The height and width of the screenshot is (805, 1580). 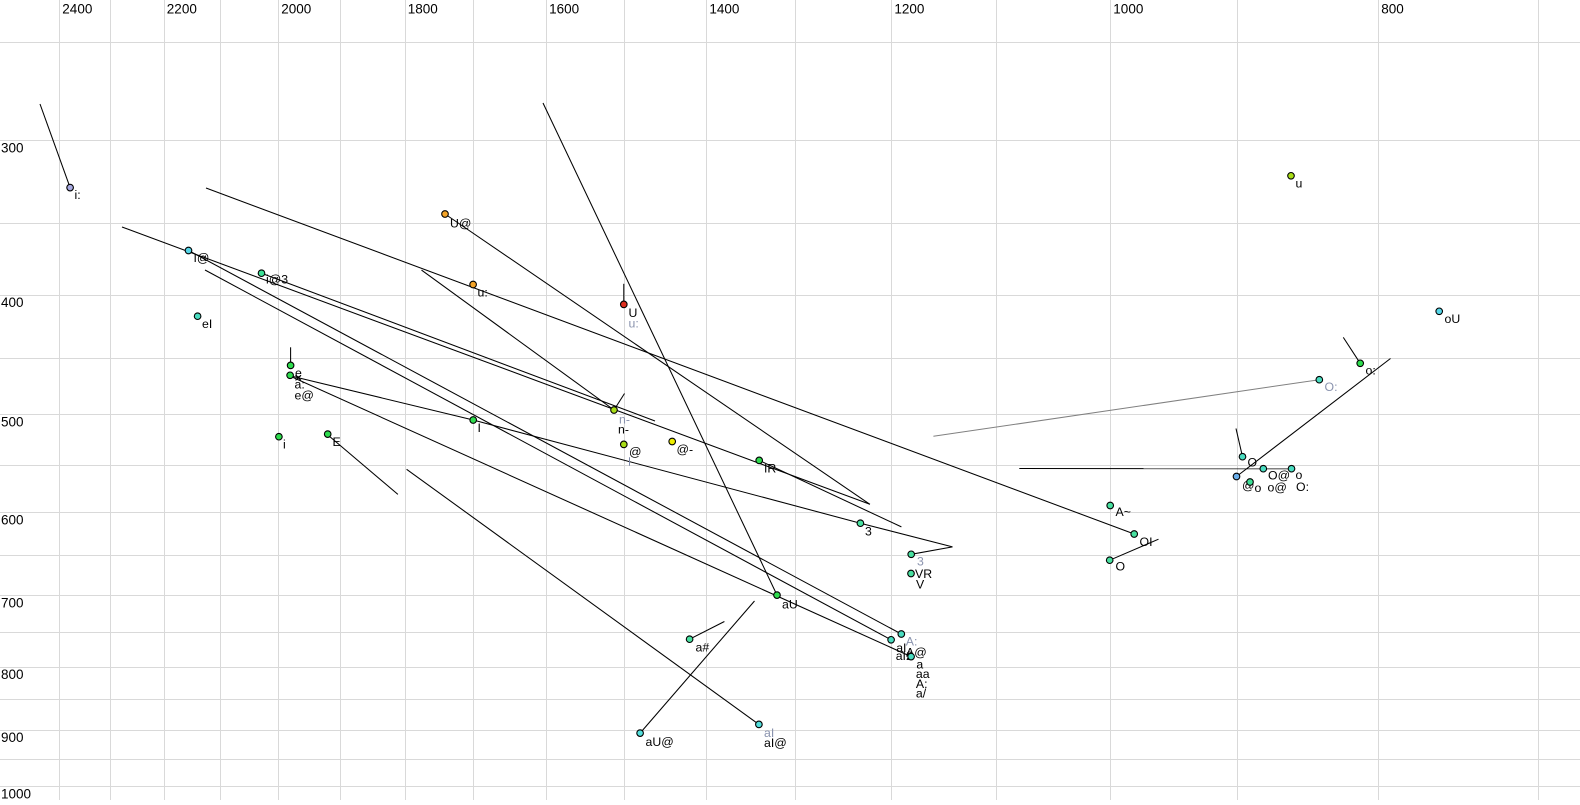 I want to click on svg-text: eI, so click(x=207, y=324).